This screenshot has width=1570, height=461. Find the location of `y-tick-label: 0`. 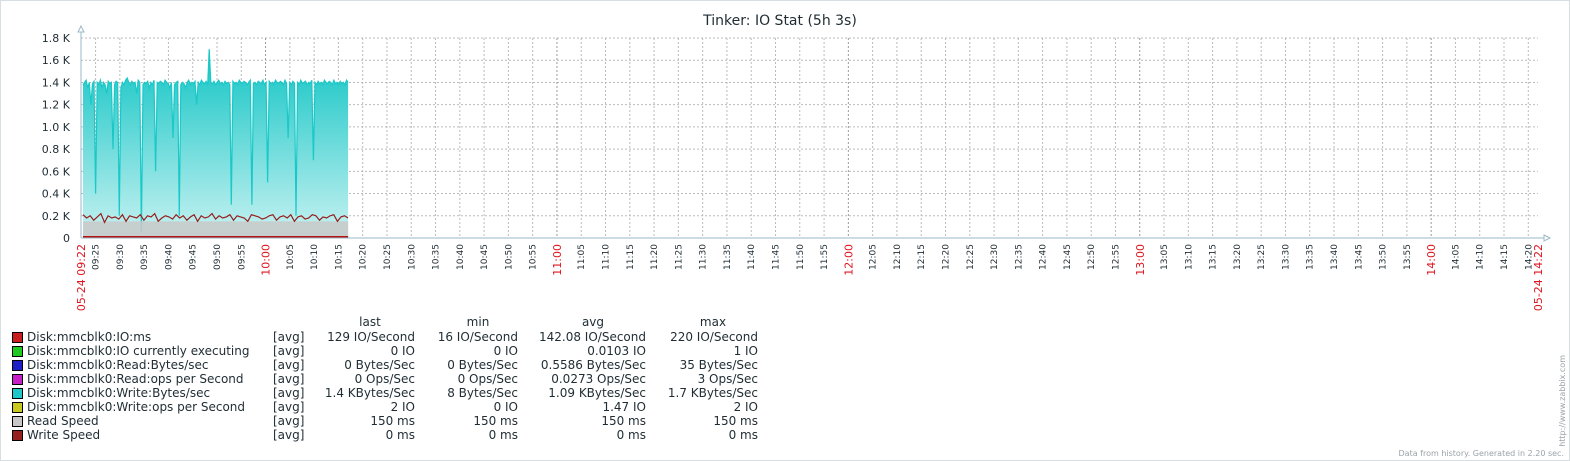

y-tick-label: 0 is located at coordinates (66, 238).